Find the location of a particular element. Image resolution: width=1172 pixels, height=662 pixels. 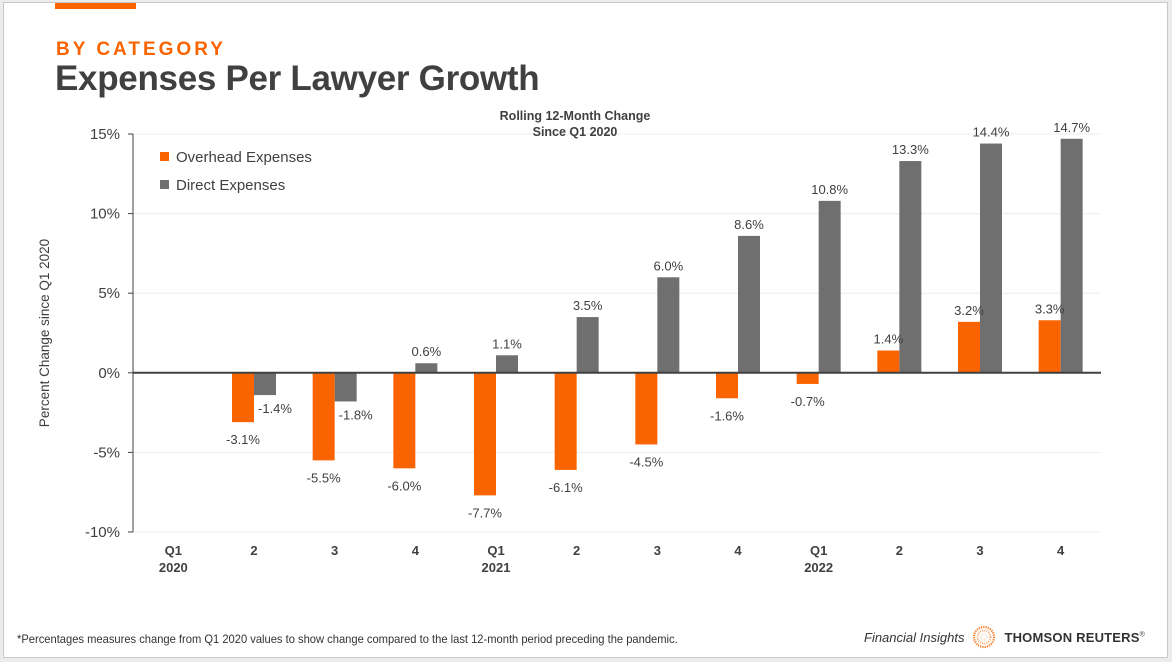

data-label-overhead: 3.3% is located at coordinates (1050, 308).